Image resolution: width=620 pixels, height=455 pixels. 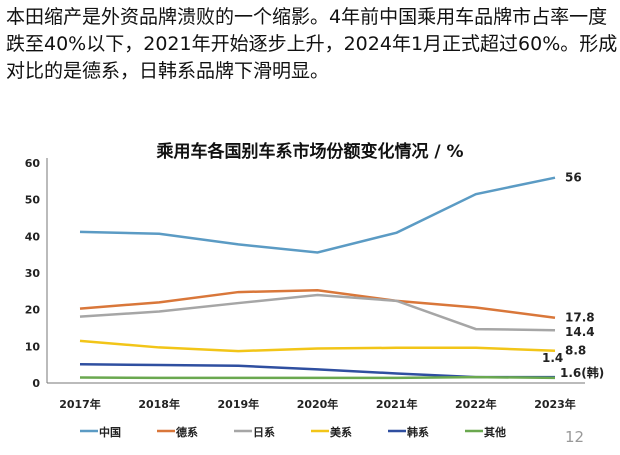 I want to click on y-tick-label: 40, so click(x=33, y=236).